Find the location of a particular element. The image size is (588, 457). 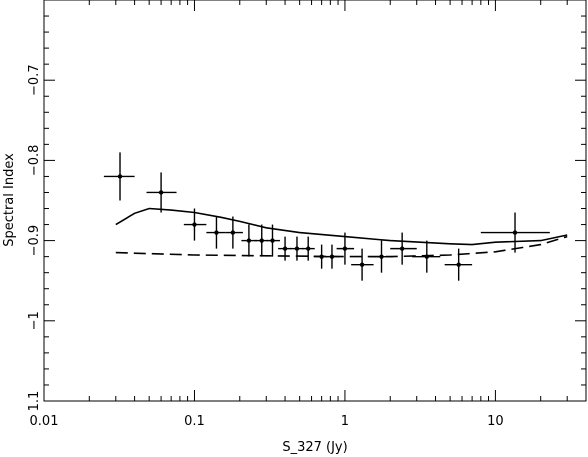

y-tick-labels: −0.7 −0.8 −0.9 −1 1.1 is located at coordinates (34, 237).